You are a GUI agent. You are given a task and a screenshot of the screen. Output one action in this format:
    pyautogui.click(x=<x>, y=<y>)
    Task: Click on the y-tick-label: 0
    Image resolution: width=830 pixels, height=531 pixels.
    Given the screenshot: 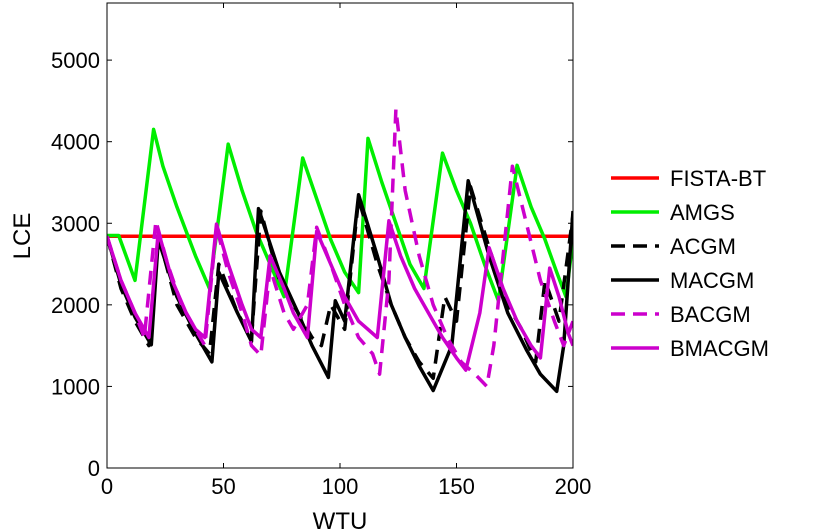 What is the action you would take?
    pyautogui.click(x=94, y=468)
    